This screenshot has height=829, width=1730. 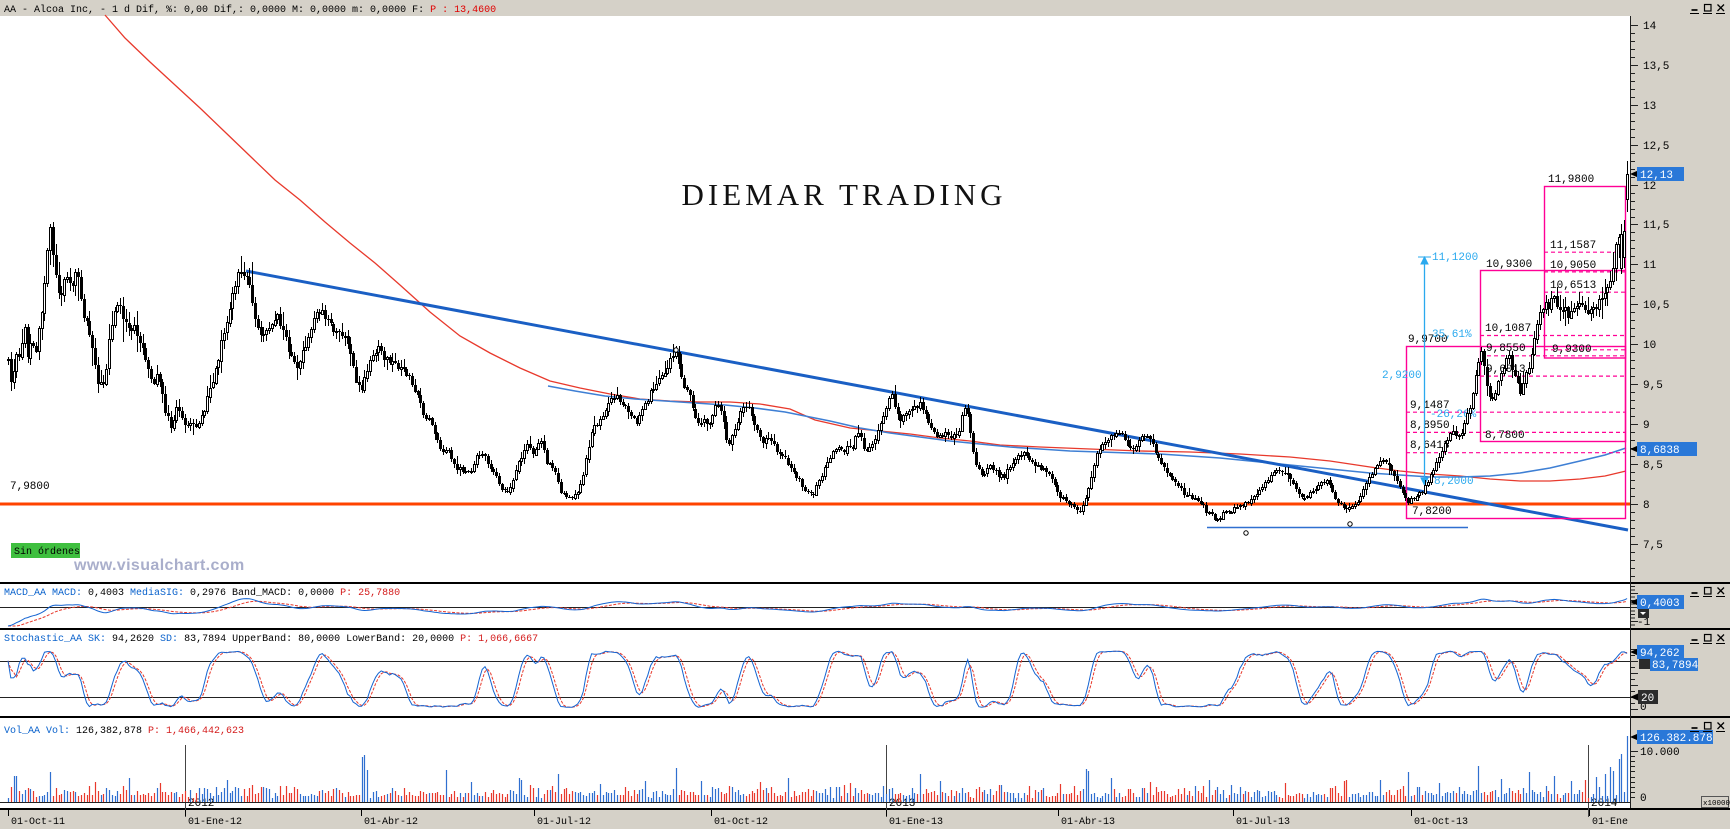 I want to click on svg-text: 01-Jul-12, so click(x=564, y=822).